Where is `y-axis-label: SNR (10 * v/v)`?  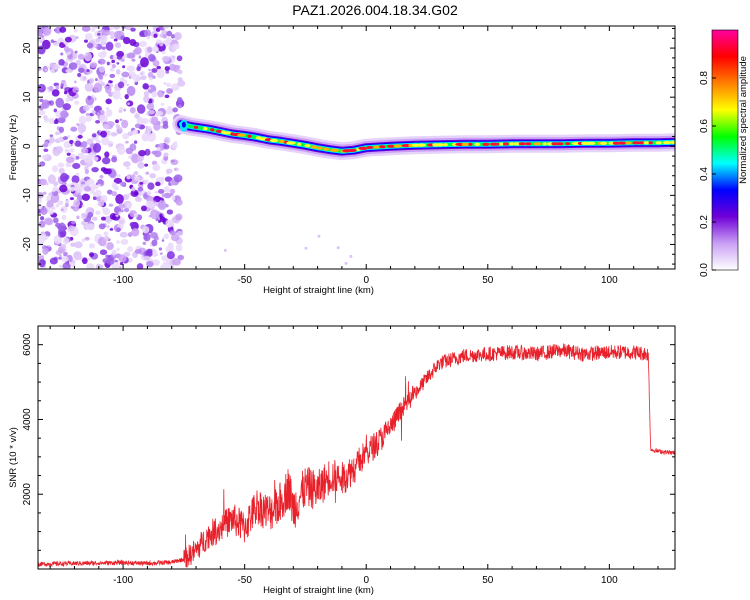
y-axis-label: SNR (10 * v/v) is located at coordinates (13, 457).